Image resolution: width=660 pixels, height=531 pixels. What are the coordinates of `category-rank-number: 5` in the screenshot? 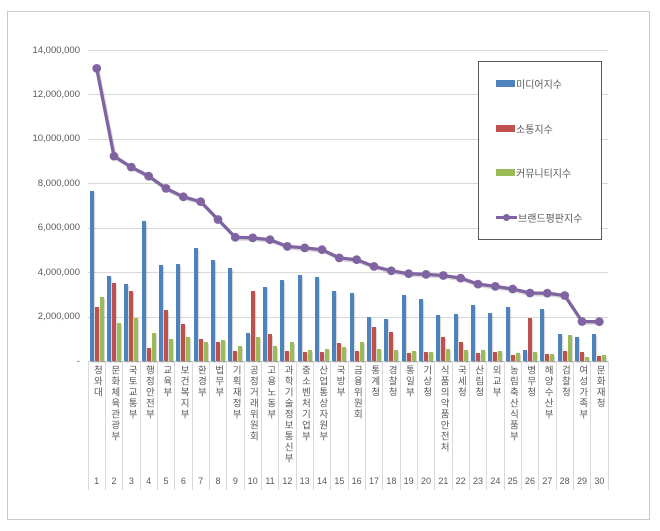 It's located at (166, 481).